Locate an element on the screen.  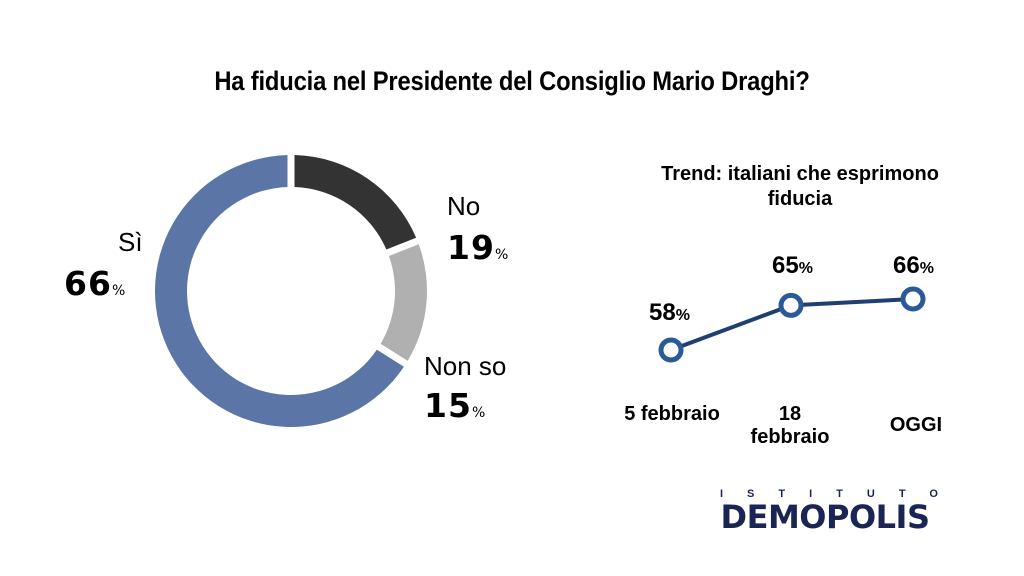
logo-main-text: DEMOPOLIS is located at coordinates (825, 517).